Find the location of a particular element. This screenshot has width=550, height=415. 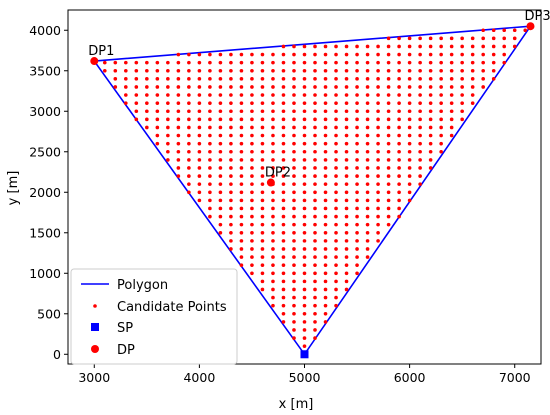

dp-label: DP1 is located at coordinates (101, 51).